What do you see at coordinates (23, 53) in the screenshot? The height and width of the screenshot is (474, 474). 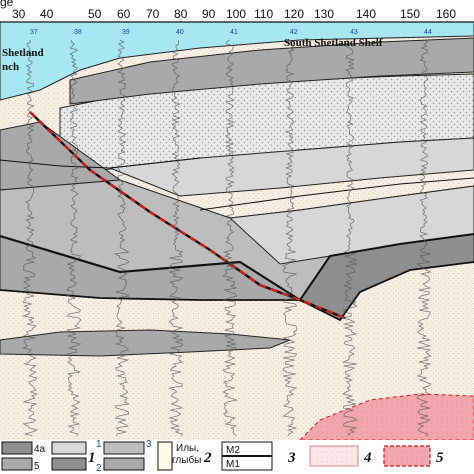 I see `trench-label-line1: Shetland` at bounding box center [23, 53].